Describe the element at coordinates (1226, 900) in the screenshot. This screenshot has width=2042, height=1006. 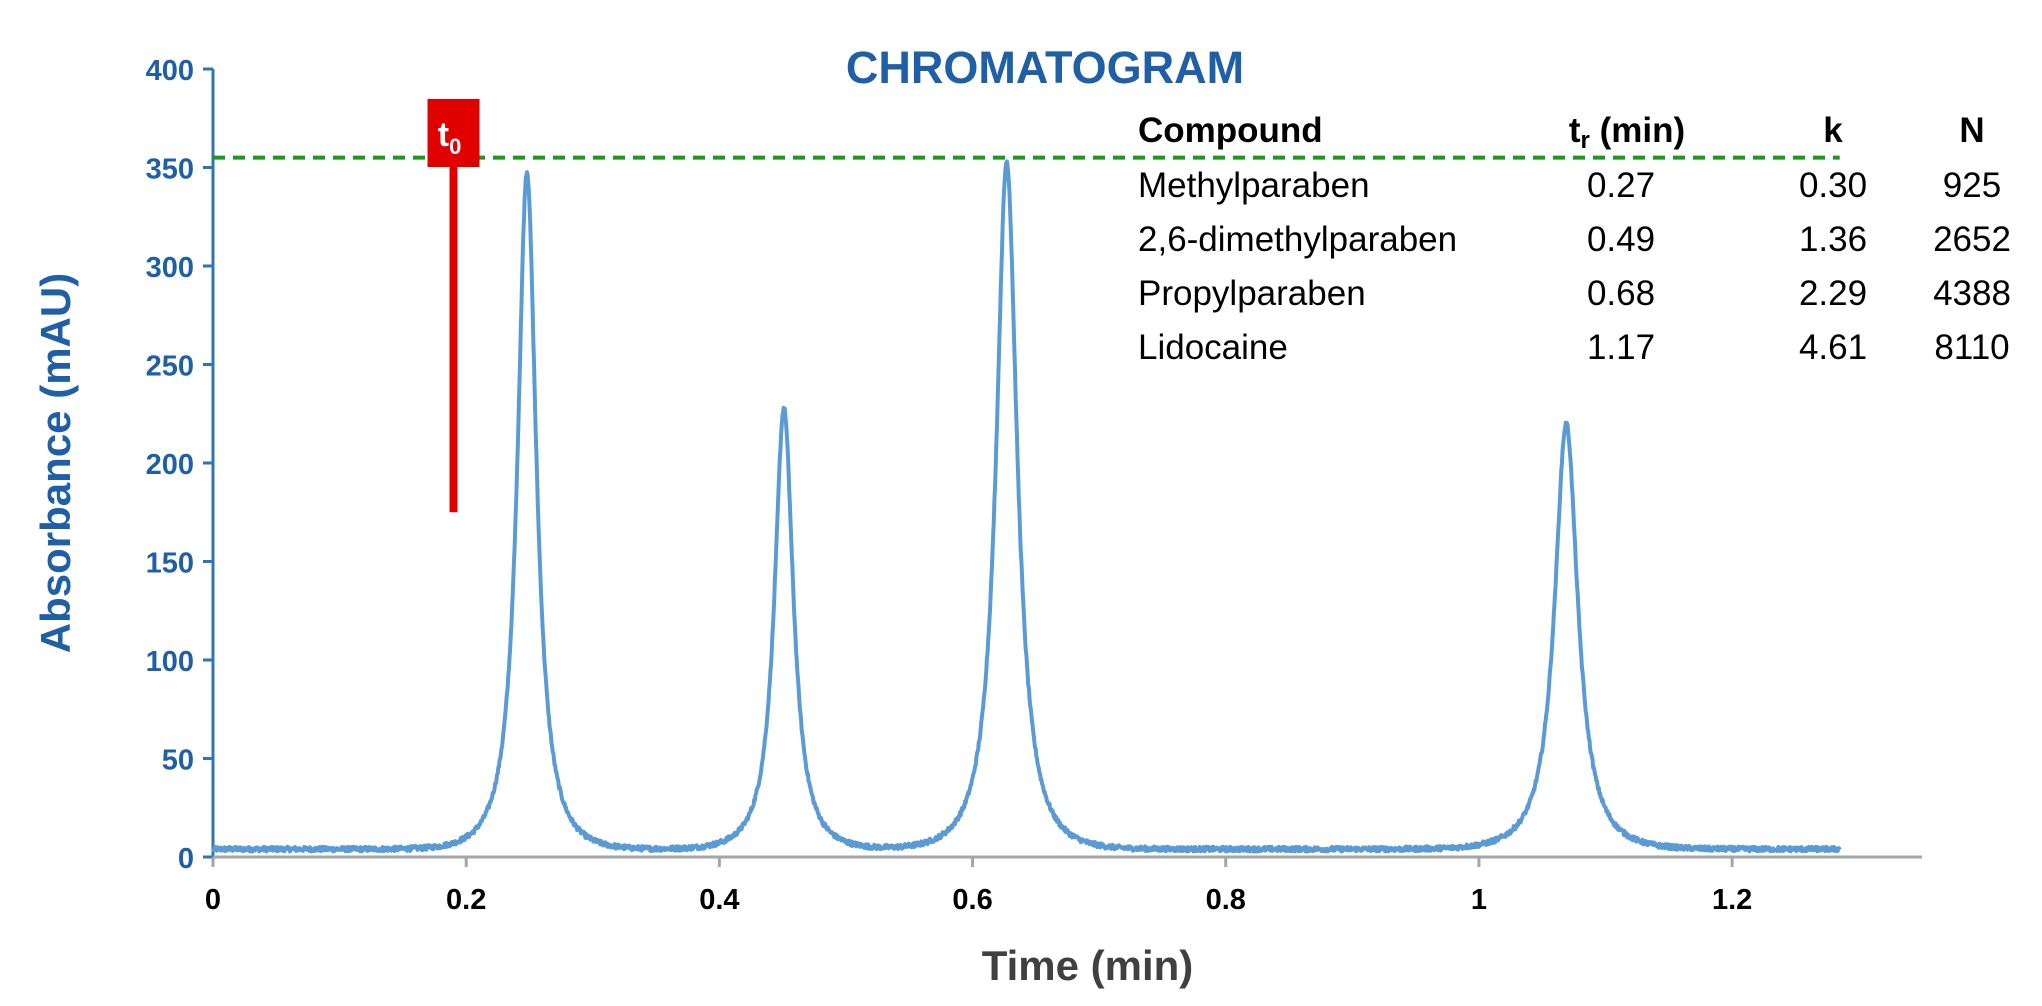
I see `x-tick-label: 0.8` at that location.